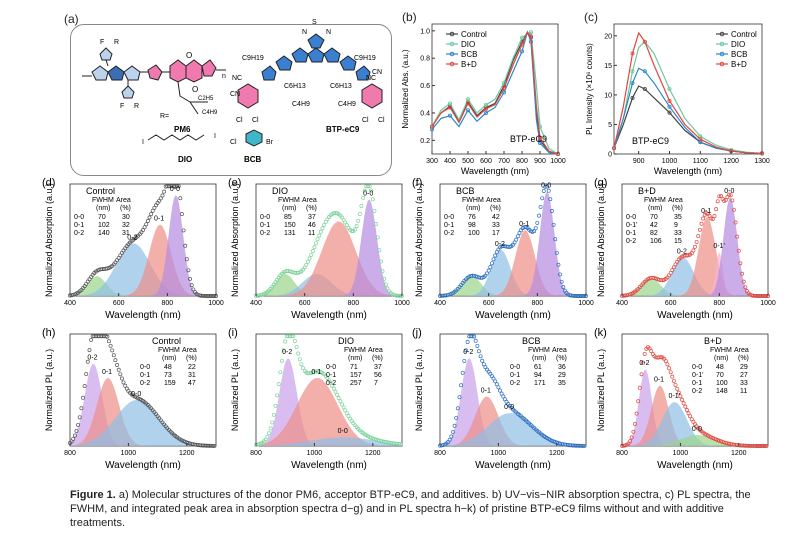  What do you see at coordinates (738, 44) in the screenshot?
I see `legend-label: DIO` at bounding box center [738, 44].